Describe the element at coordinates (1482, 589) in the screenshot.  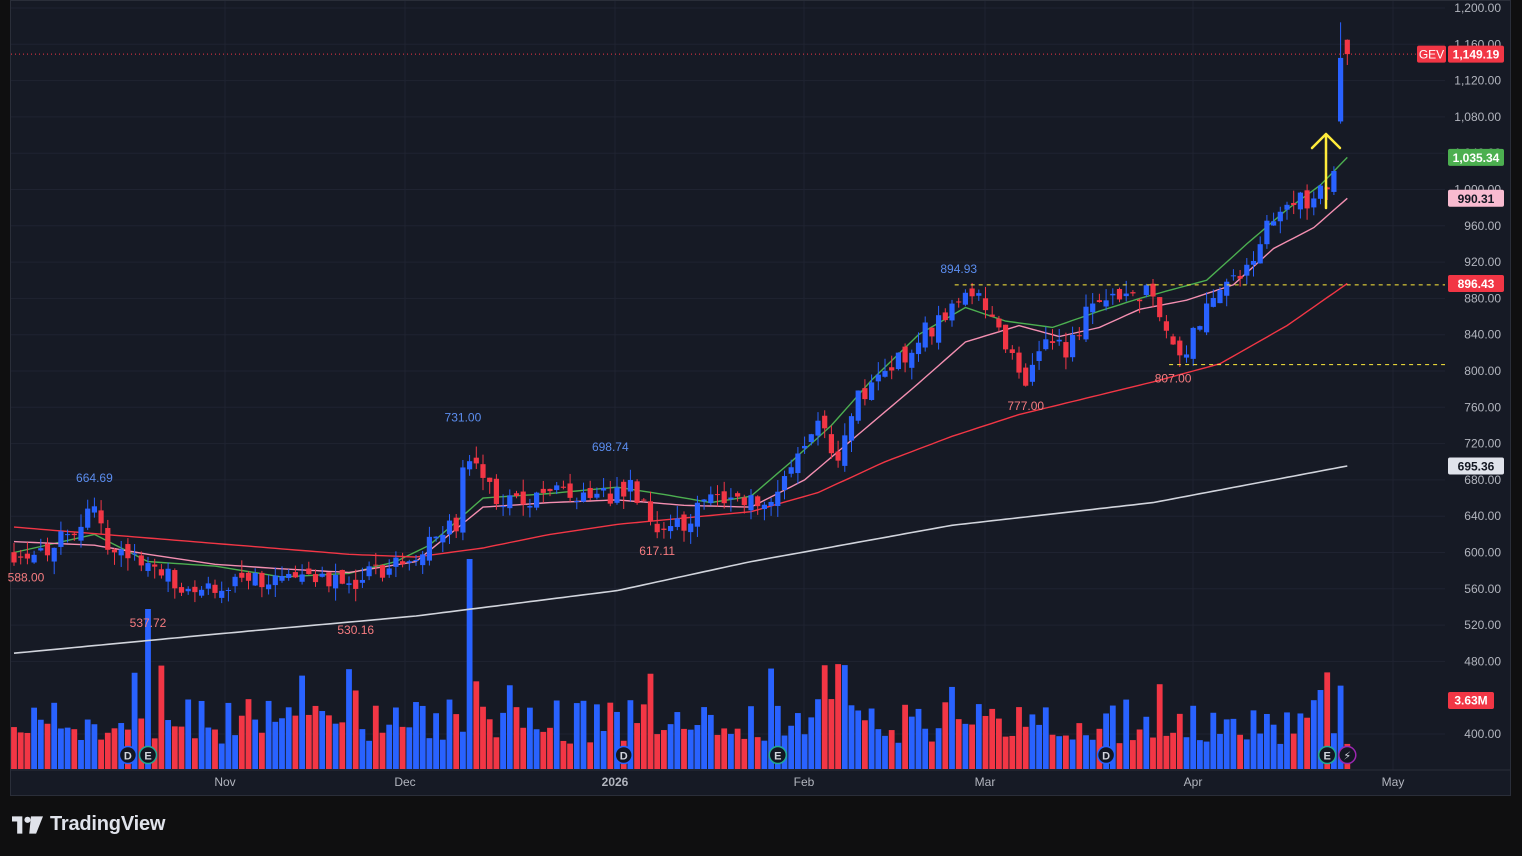
I see `price-tick-label: 560.00` at that location.